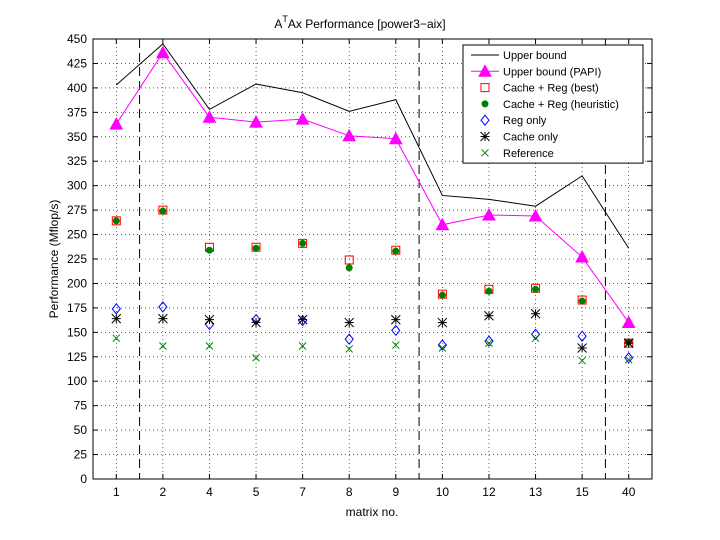 The height and width of the screenshot is (540, 720). What do you see at coordinates (209, 492) in the screenshot?
I see `x-tick-label: 4` at bounding box center [209, 492].